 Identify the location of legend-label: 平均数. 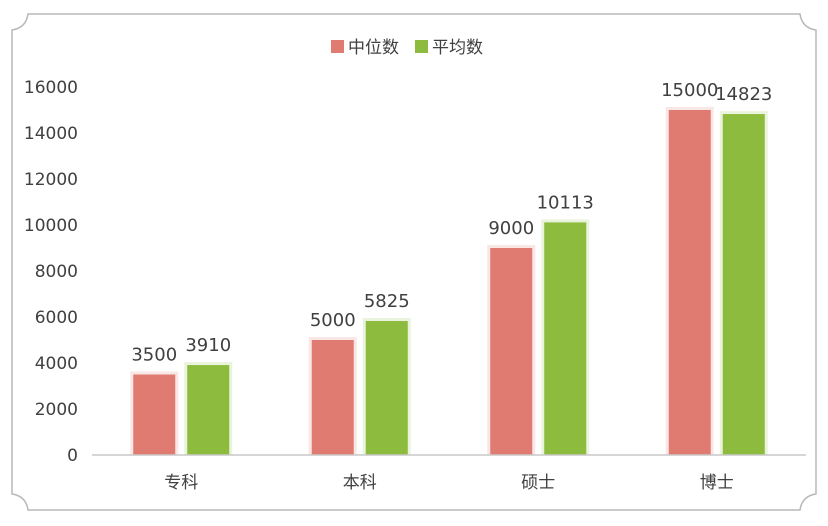
(457, 48).